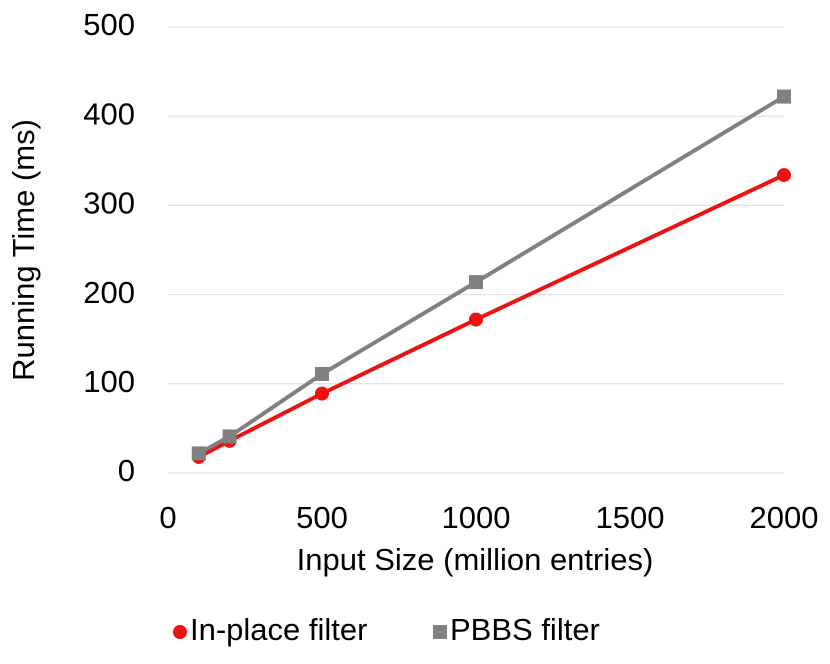 This screenshot has height=664, width=830. Describe the element at coordinates (784, 517) in the screenshot. I see `x-tick-label: 2000` at that location.